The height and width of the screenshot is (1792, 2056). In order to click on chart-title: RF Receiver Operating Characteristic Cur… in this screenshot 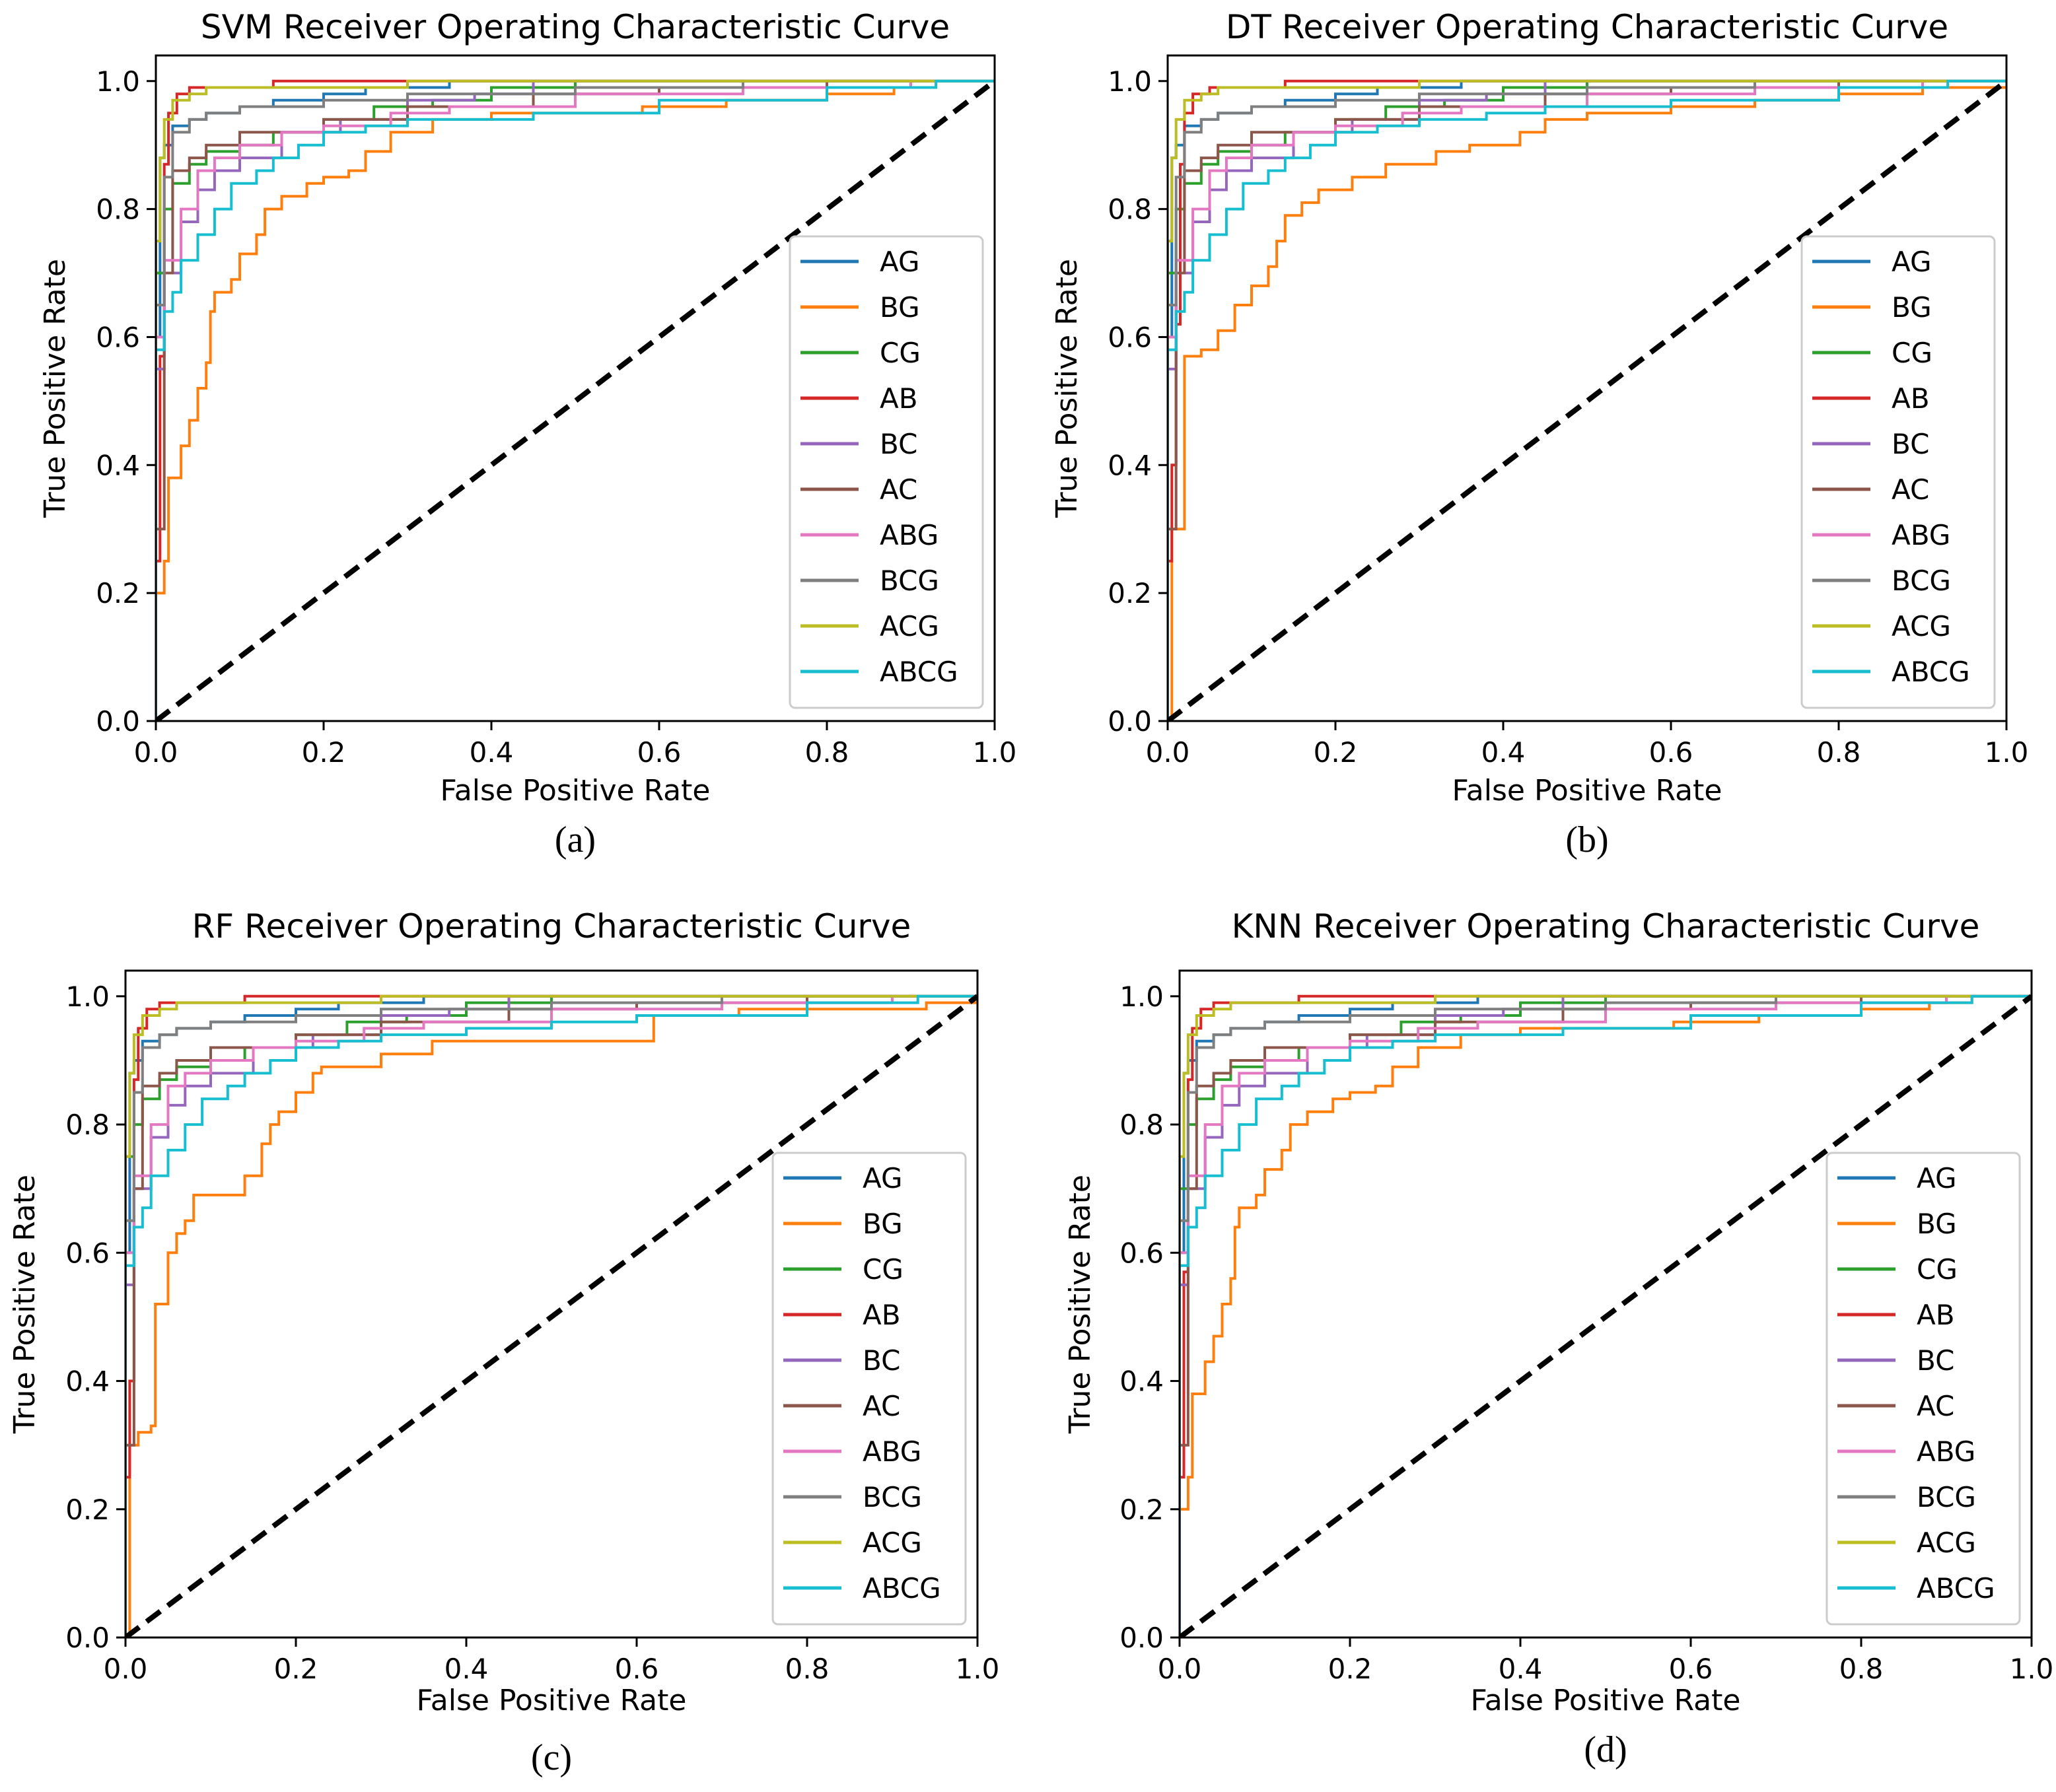, I will do `click(551, 926)`.